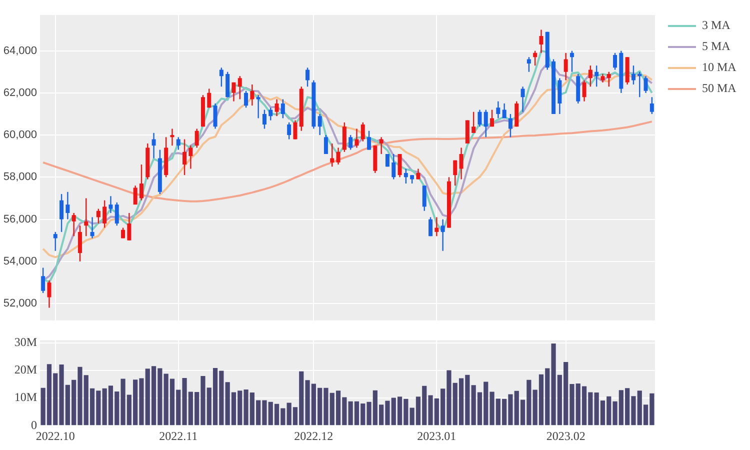 This screenshot has height=450, width=750. I want to click on y-tick-label: 64,000, so click(20, 50).